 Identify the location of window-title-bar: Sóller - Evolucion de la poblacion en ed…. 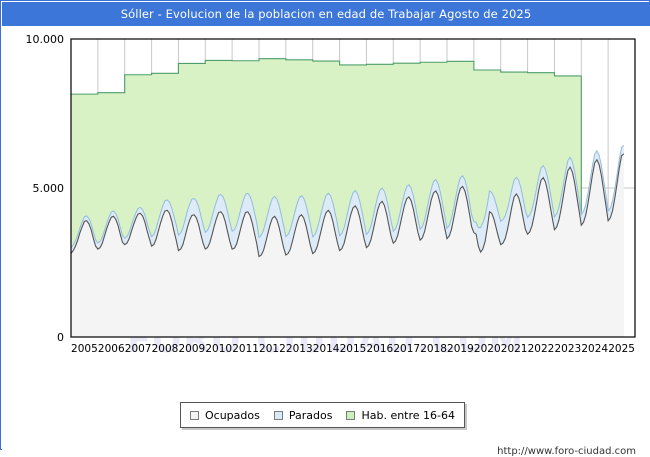
(326, 14).